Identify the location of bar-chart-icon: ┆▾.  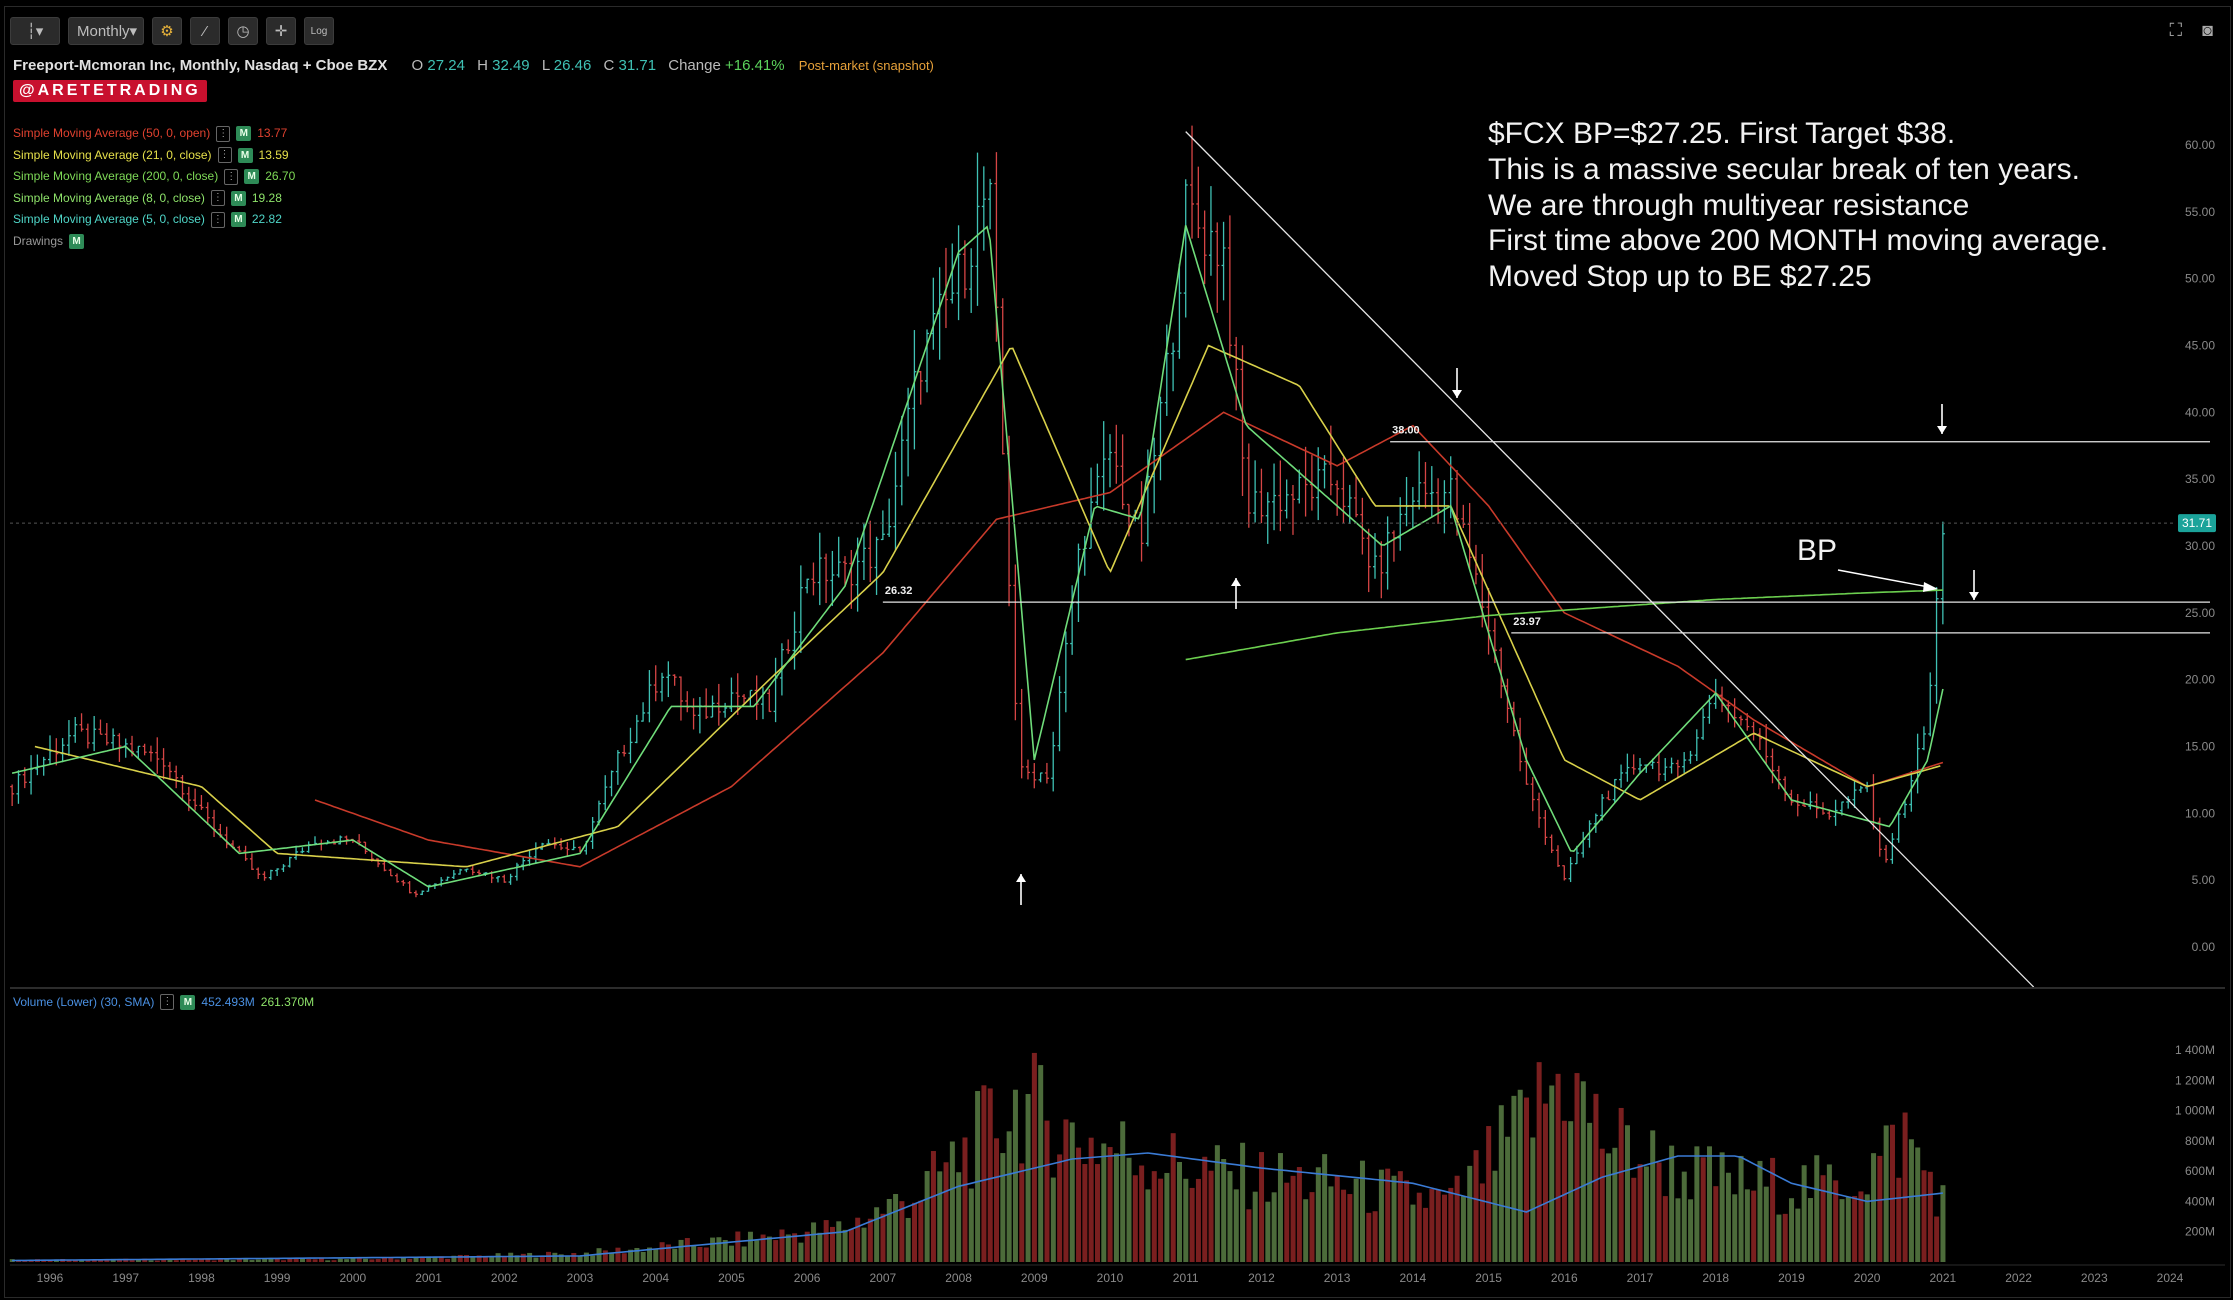
(35, 31).